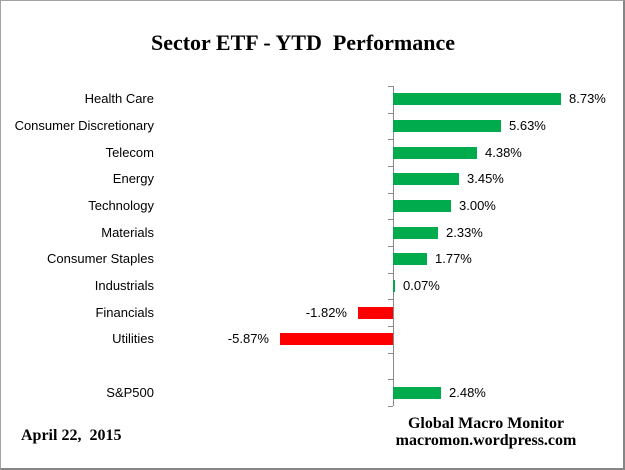  What do you see at coordinates (393, 246) in the screenshot?
I see `value-axis-line` at bounding box center [393, 246].